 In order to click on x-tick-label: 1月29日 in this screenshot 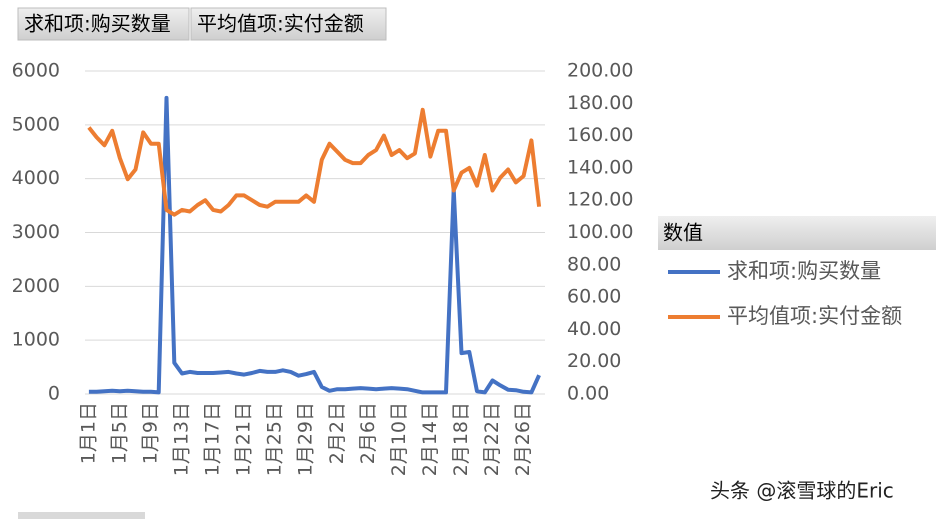, I will do `click(306, 439)`.